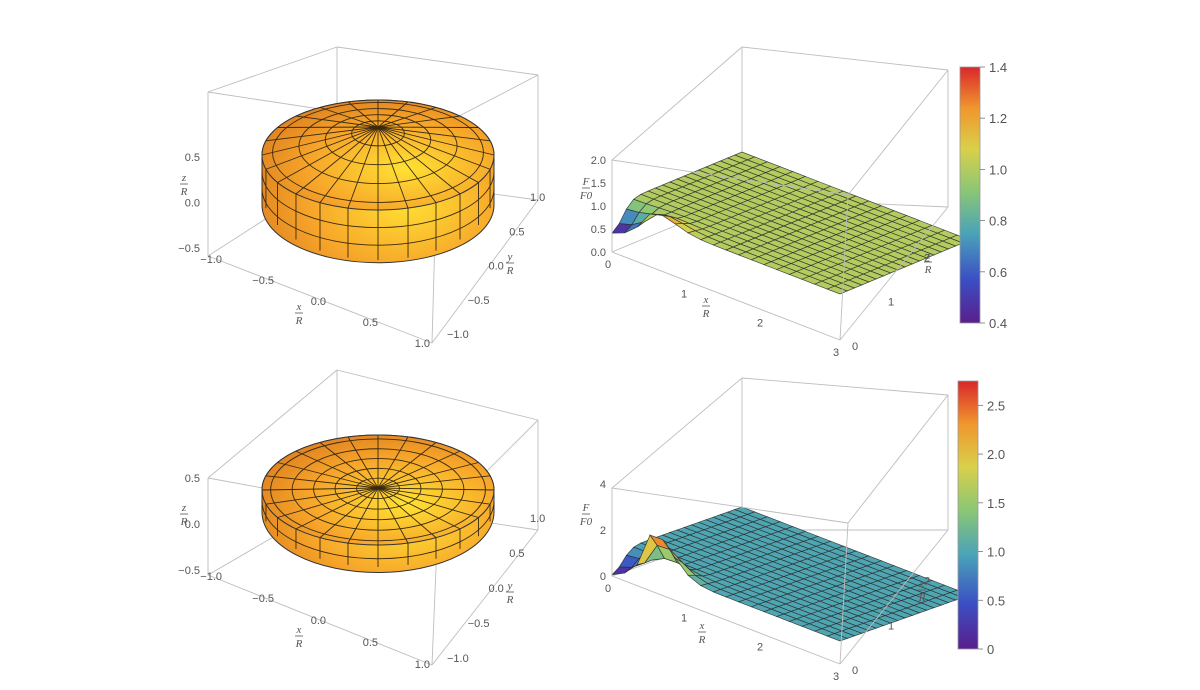 This screenshot has height=690, width=1200. I want to click on x-tick-label: 1.0, so click(422, 665).